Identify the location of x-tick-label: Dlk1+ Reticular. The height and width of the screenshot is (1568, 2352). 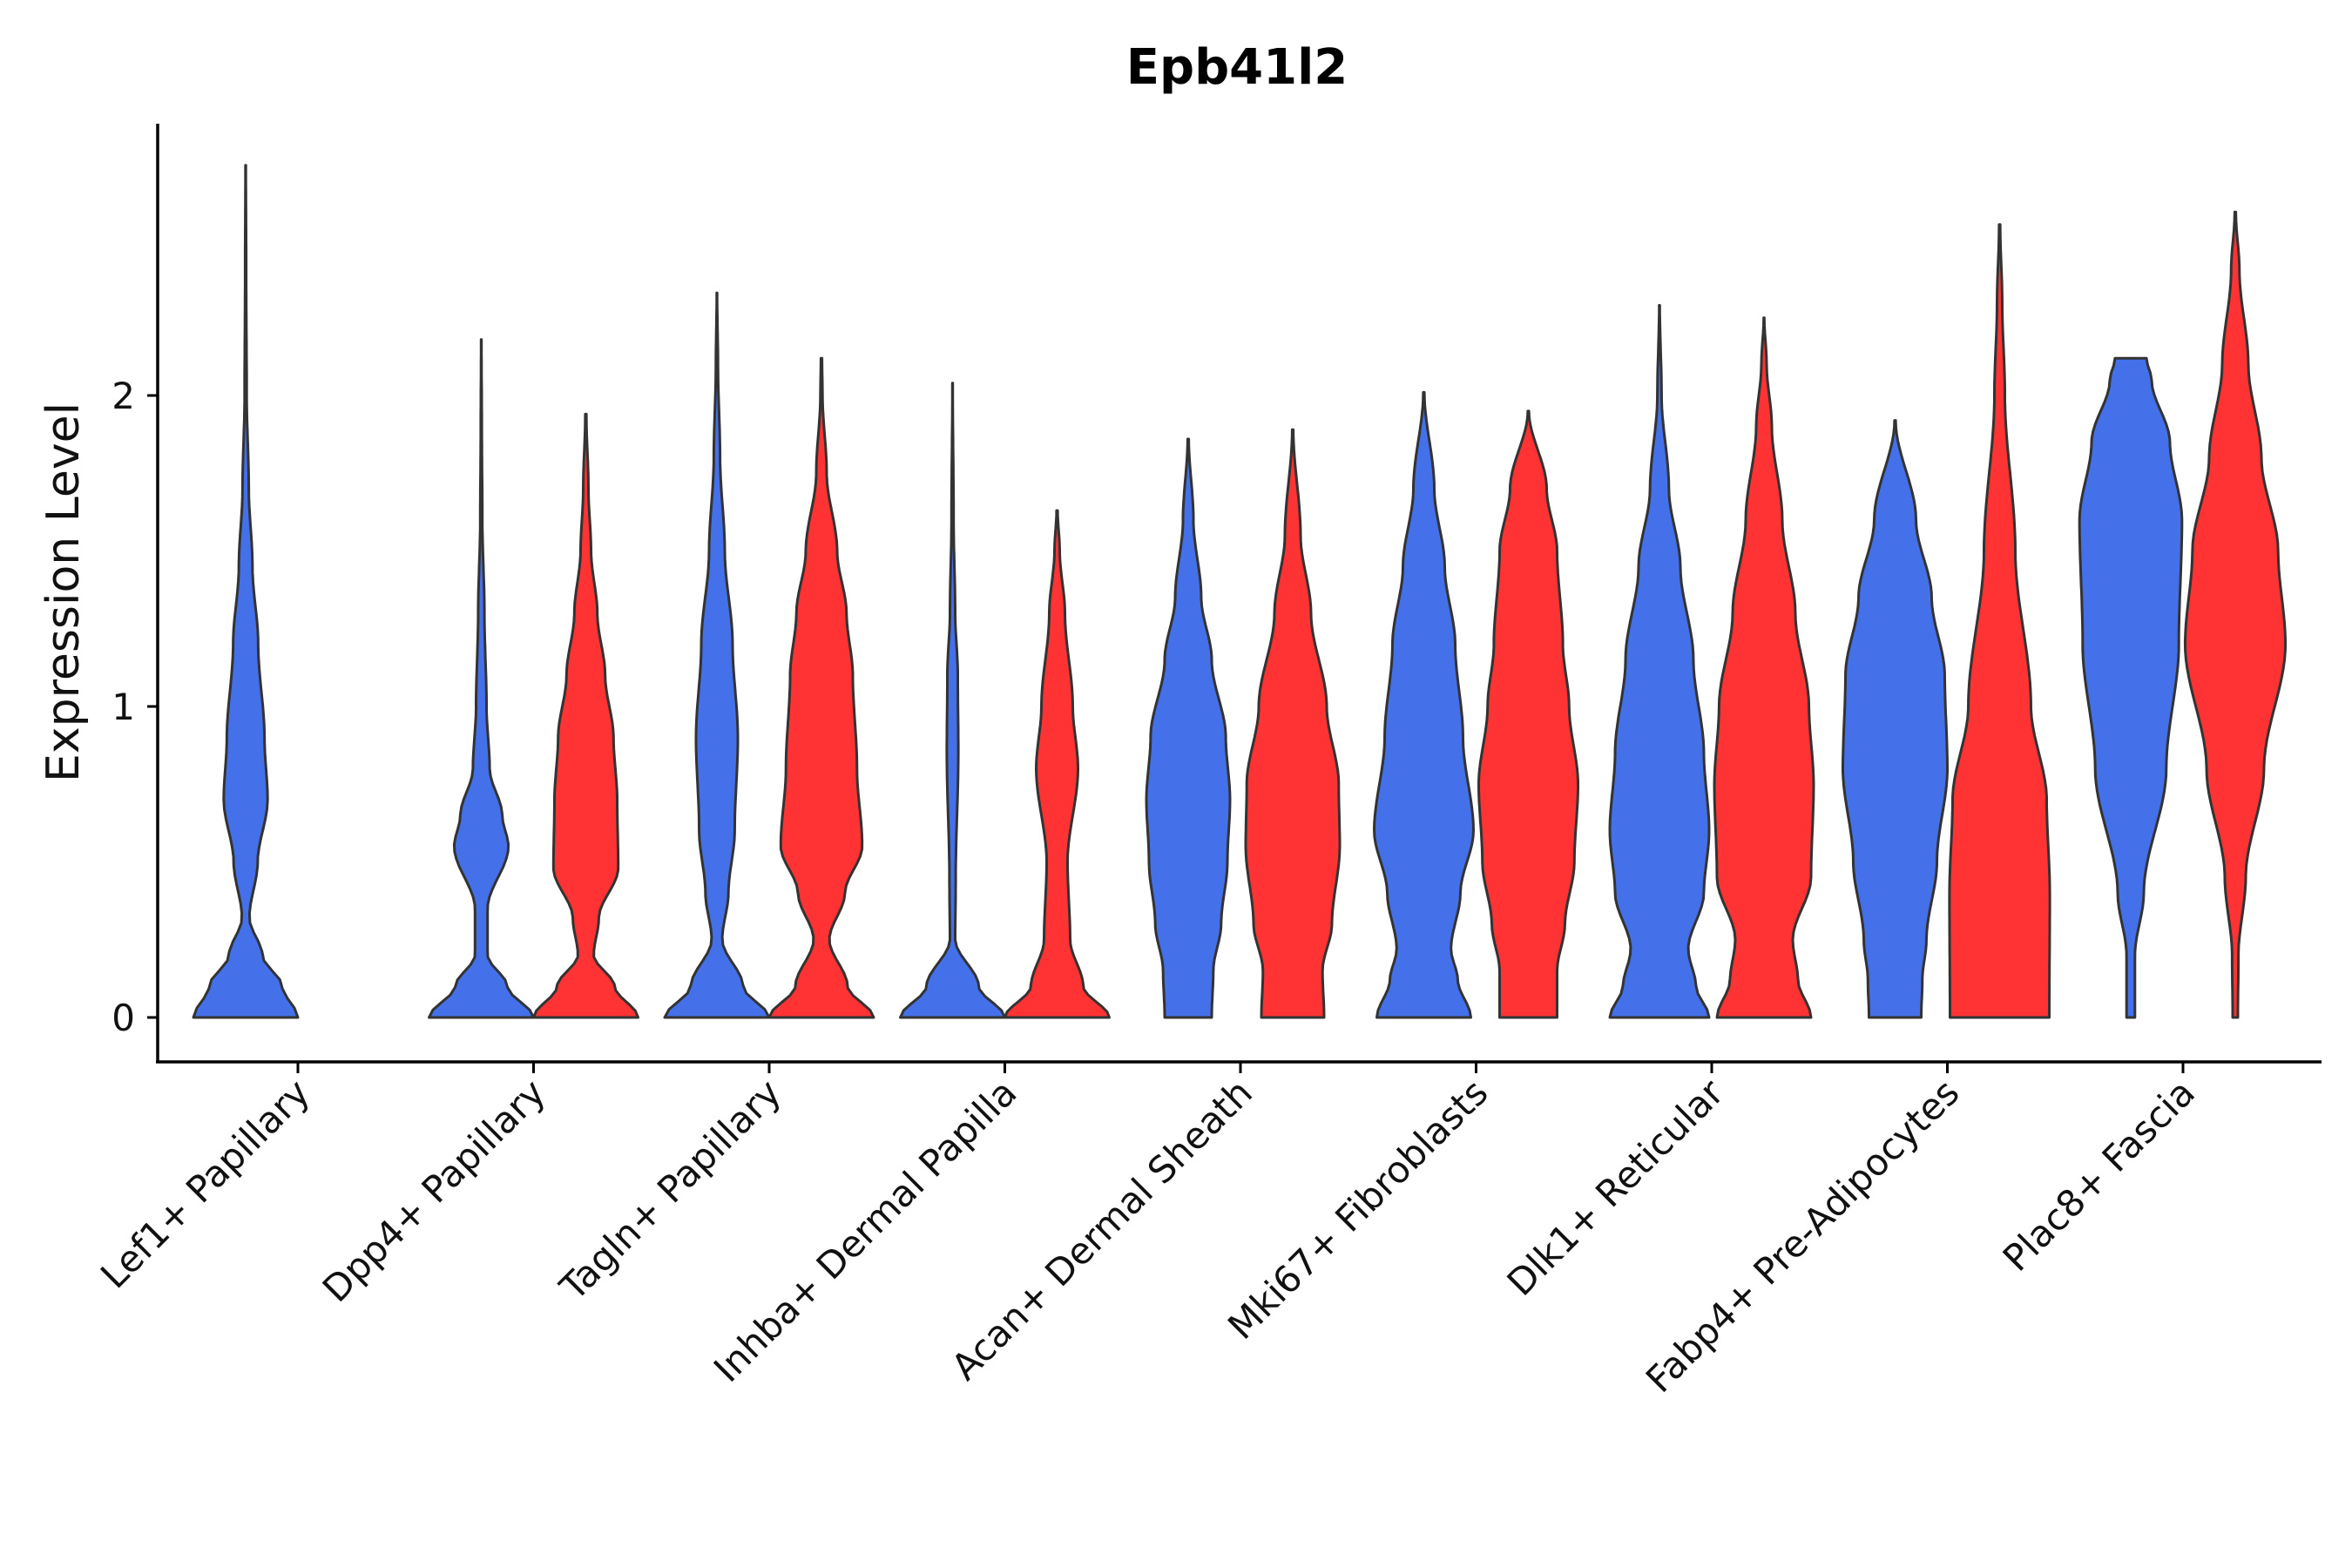
(1616, 1187).